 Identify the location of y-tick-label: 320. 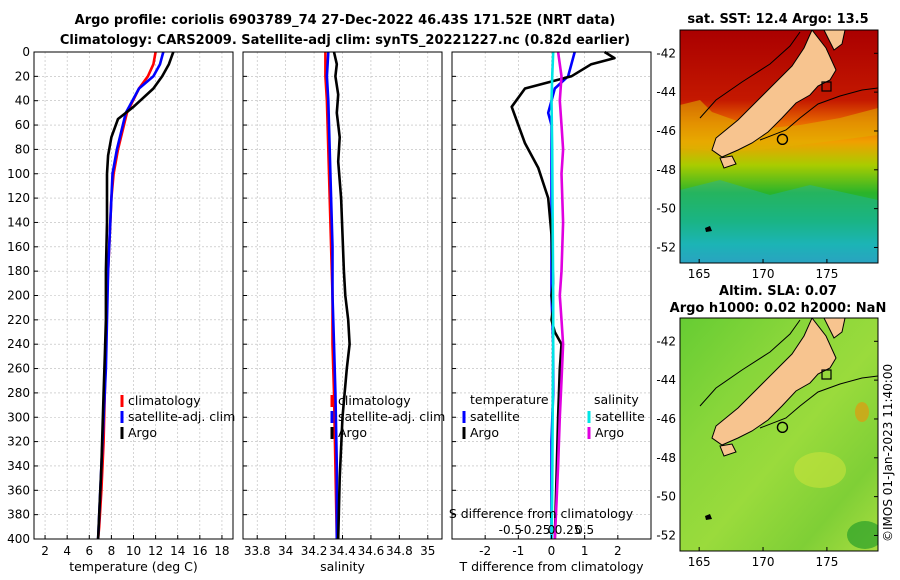
(18, 442).